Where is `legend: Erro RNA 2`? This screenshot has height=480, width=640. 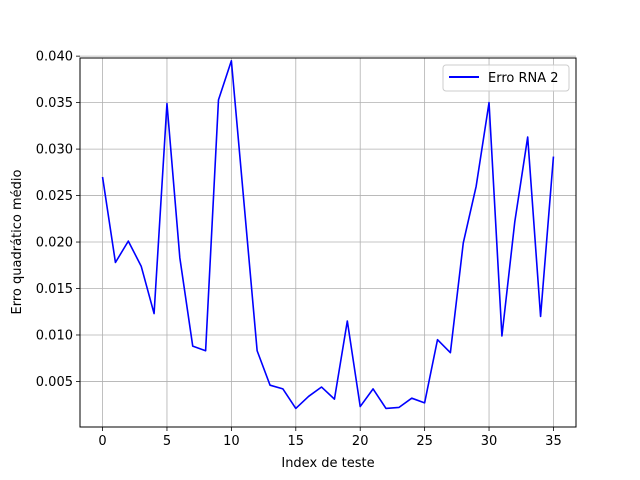
legend: Erro RNA 2 is located at coordinates (506, 78).